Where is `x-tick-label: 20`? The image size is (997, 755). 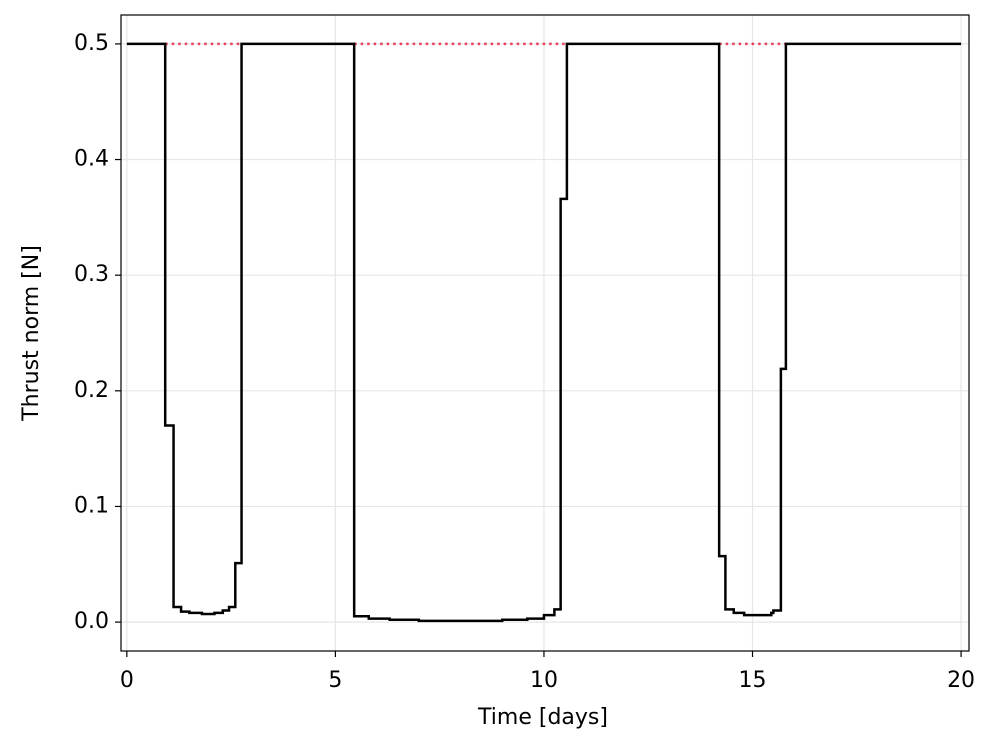
x-tick-label: 20 is located at coordinates (961, 680).